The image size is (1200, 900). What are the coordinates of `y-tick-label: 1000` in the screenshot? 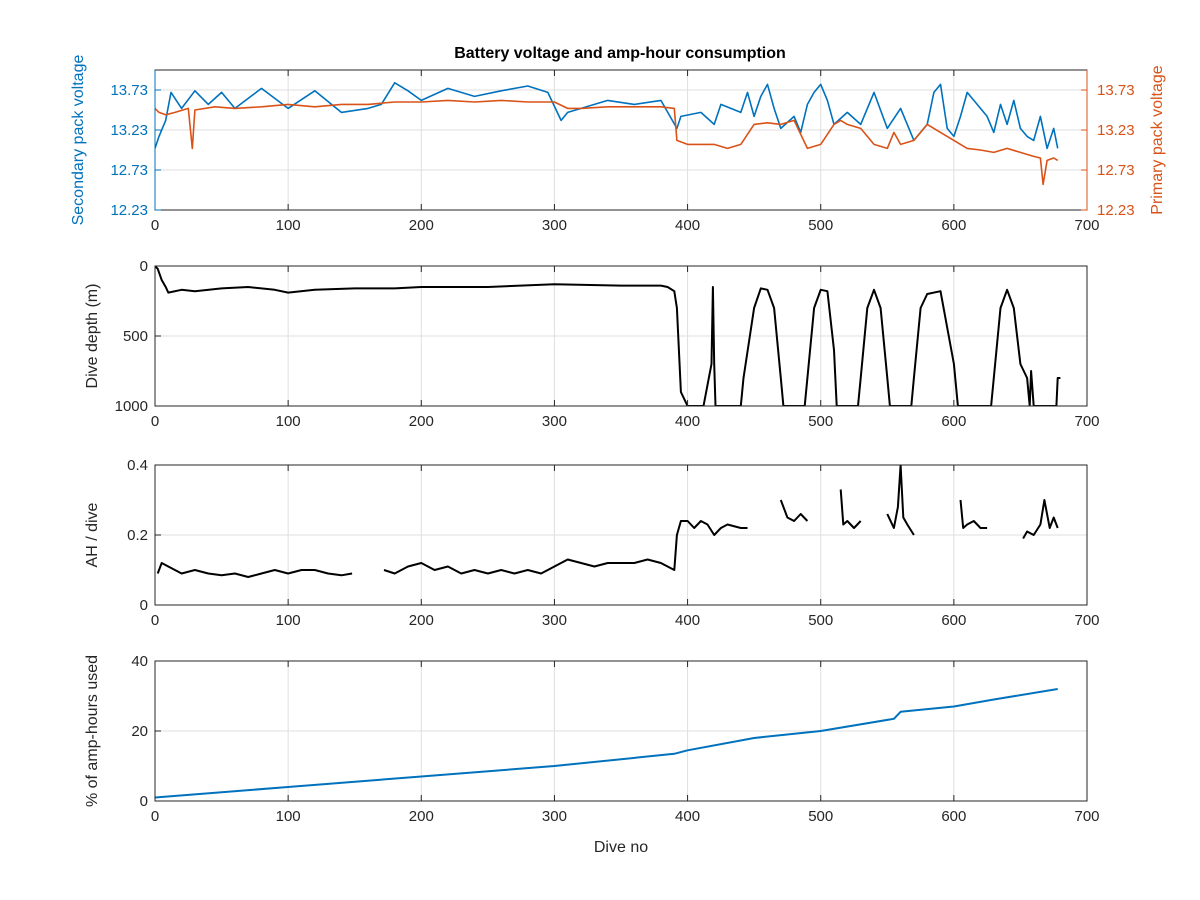 It's located at (131, 406).